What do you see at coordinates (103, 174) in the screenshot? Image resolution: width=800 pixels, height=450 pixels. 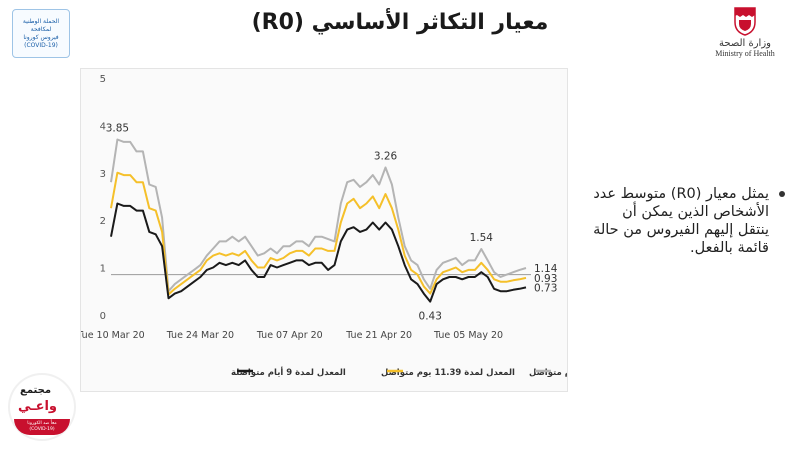 I see `y-tick-label: 3` at bounding box center [103, 174].